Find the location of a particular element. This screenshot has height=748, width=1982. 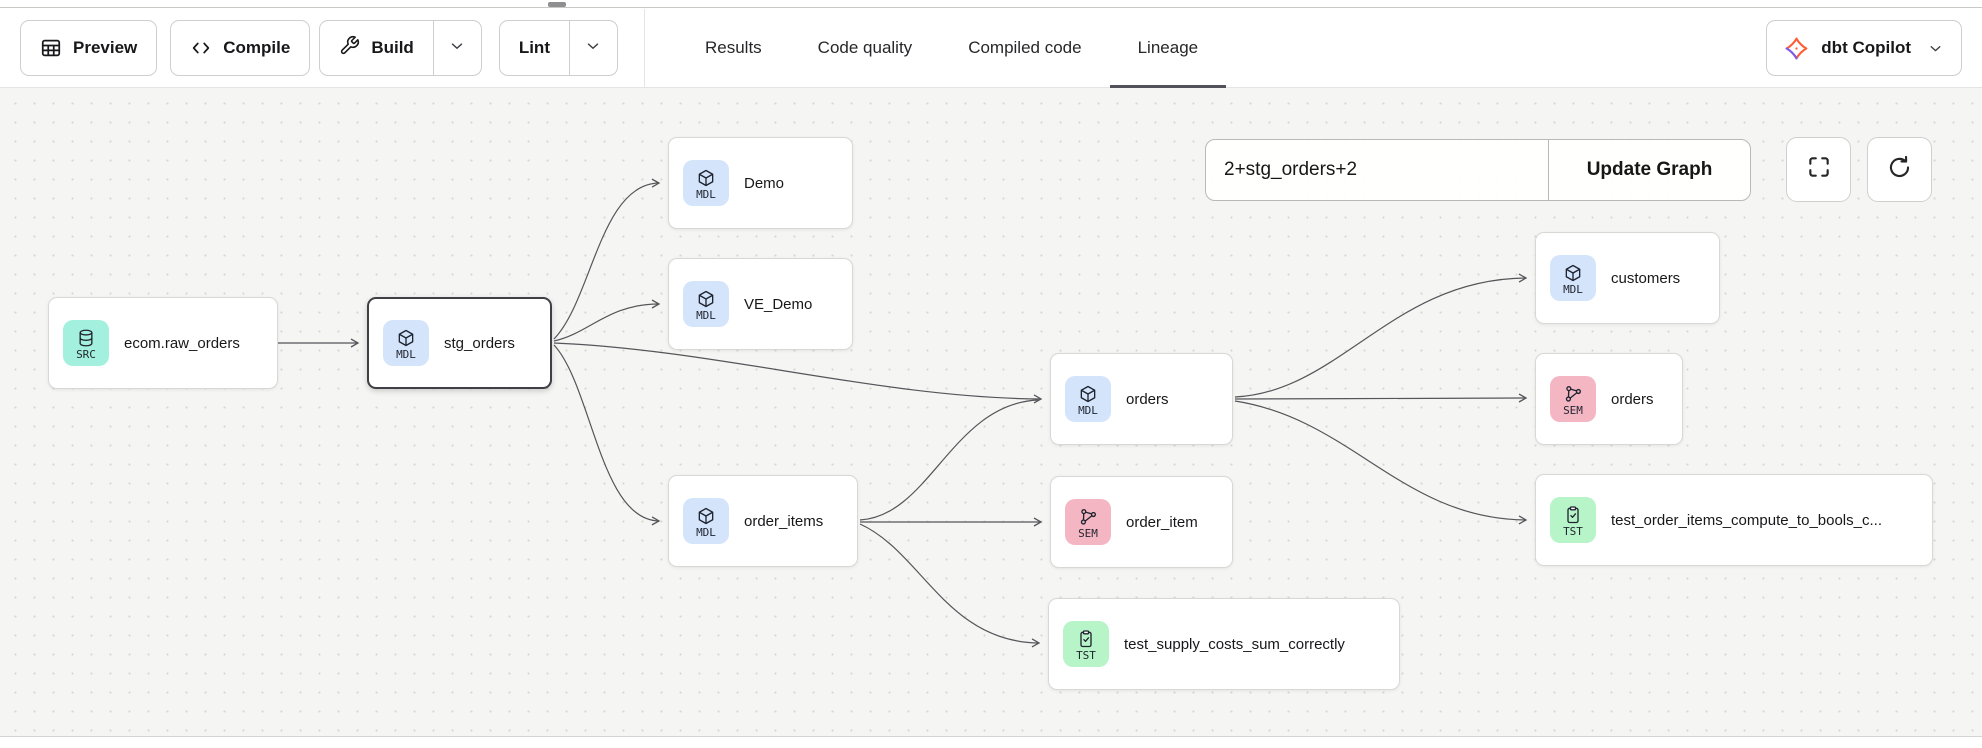

lint-button: Lint is located at coordinates (534, 48).